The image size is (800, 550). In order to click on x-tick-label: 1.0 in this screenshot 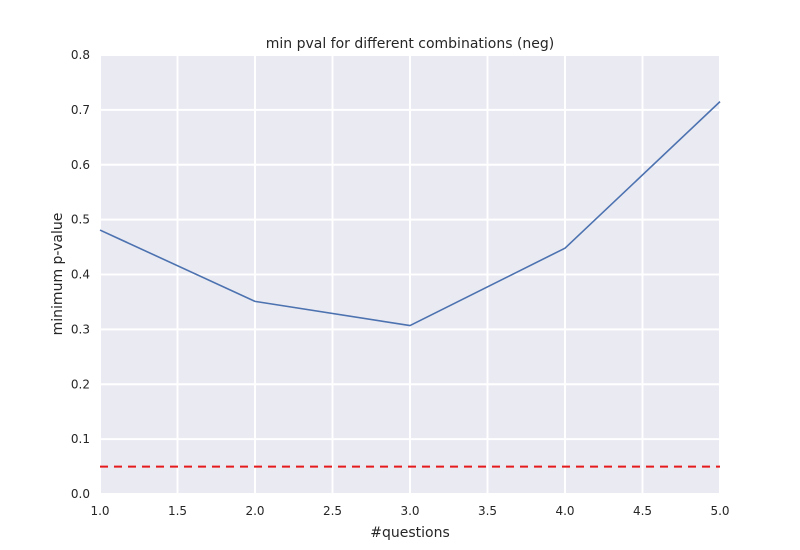, I will do `click(99, 511)`.